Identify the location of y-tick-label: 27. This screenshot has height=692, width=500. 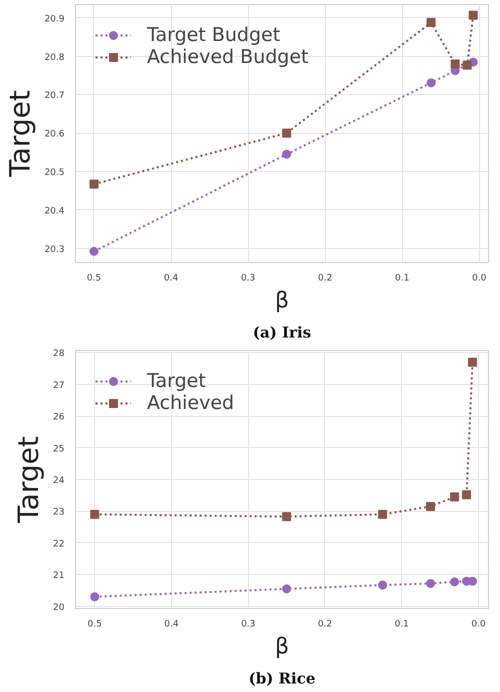
(58, 385).